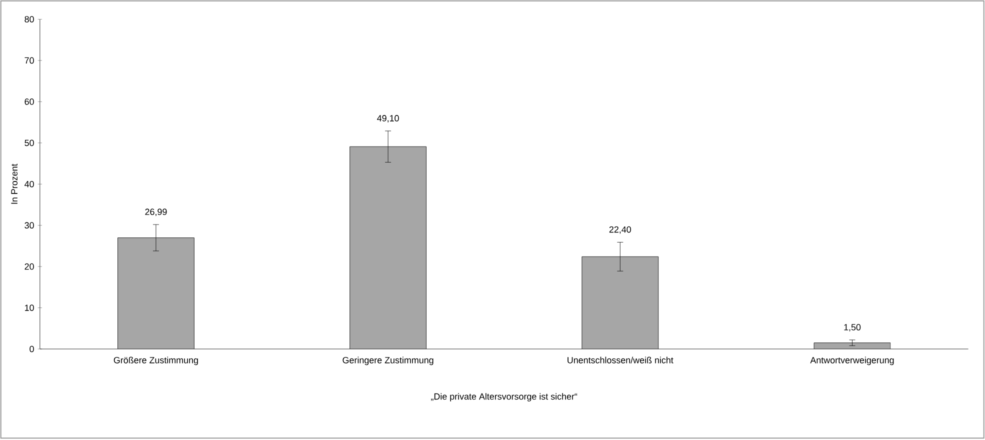  Describe the element at coordinates (852, 361) in the screenshot. I see `x-tick-label: Antwortverweigerung` at that location.